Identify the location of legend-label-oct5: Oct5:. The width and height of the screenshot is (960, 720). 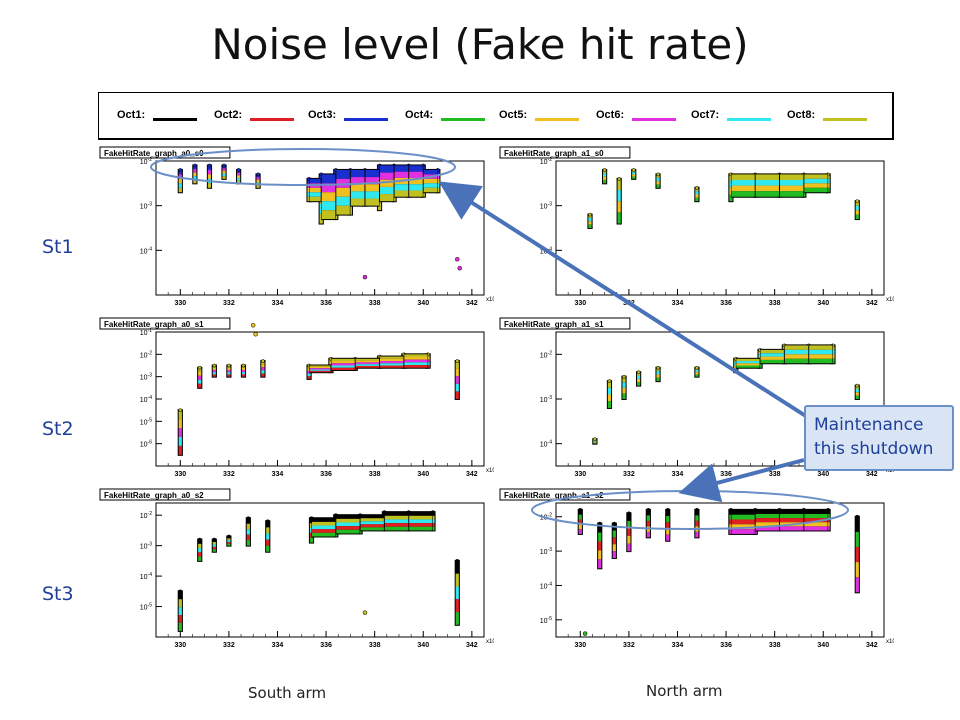
(513, 115).